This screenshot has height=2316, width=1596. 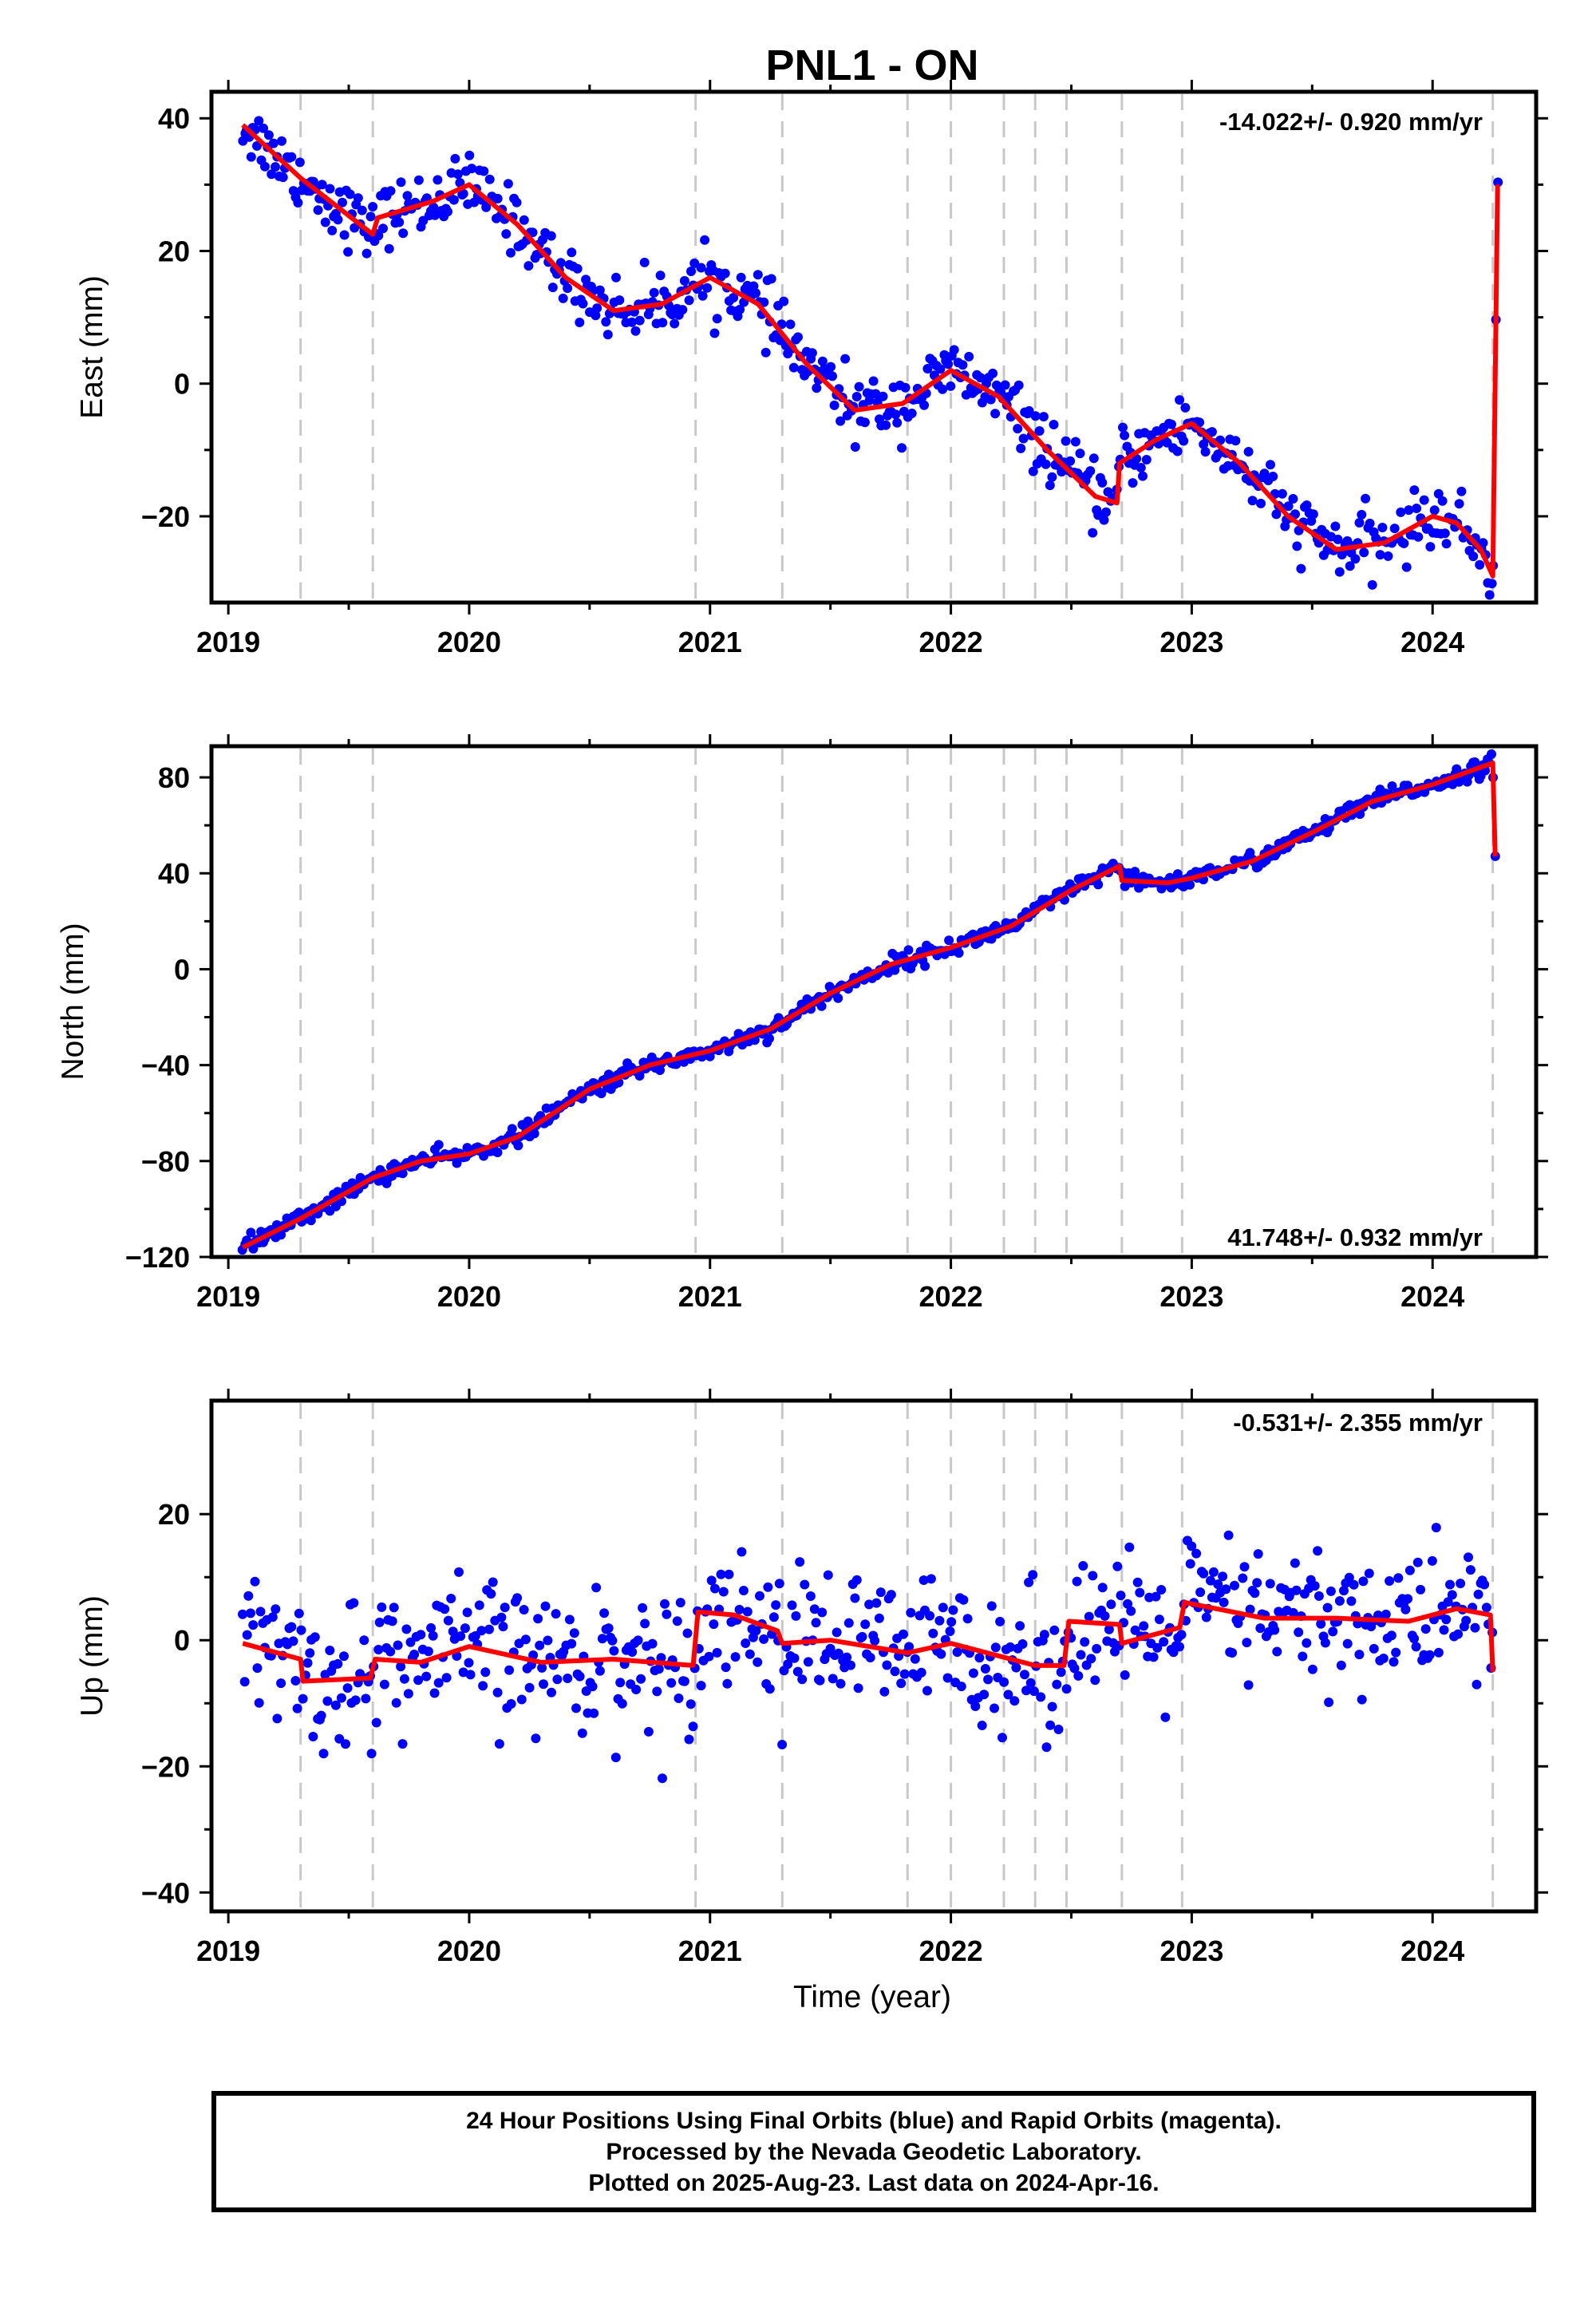 What do you see at coordinates (469, 1296) in the screenshot?
I see `north-x-tick-label: 2020` at bounding box center [469, 1296].